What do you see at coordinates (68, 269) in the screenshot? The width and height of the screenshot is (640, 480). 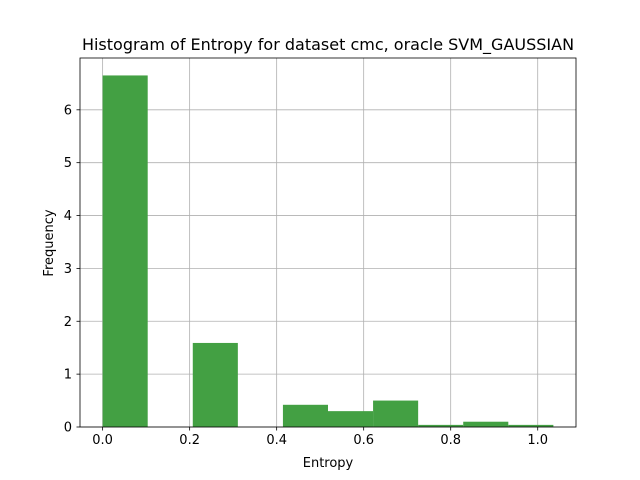 I see `y-tick-label-3: 3` at bounding box center [68, 269].